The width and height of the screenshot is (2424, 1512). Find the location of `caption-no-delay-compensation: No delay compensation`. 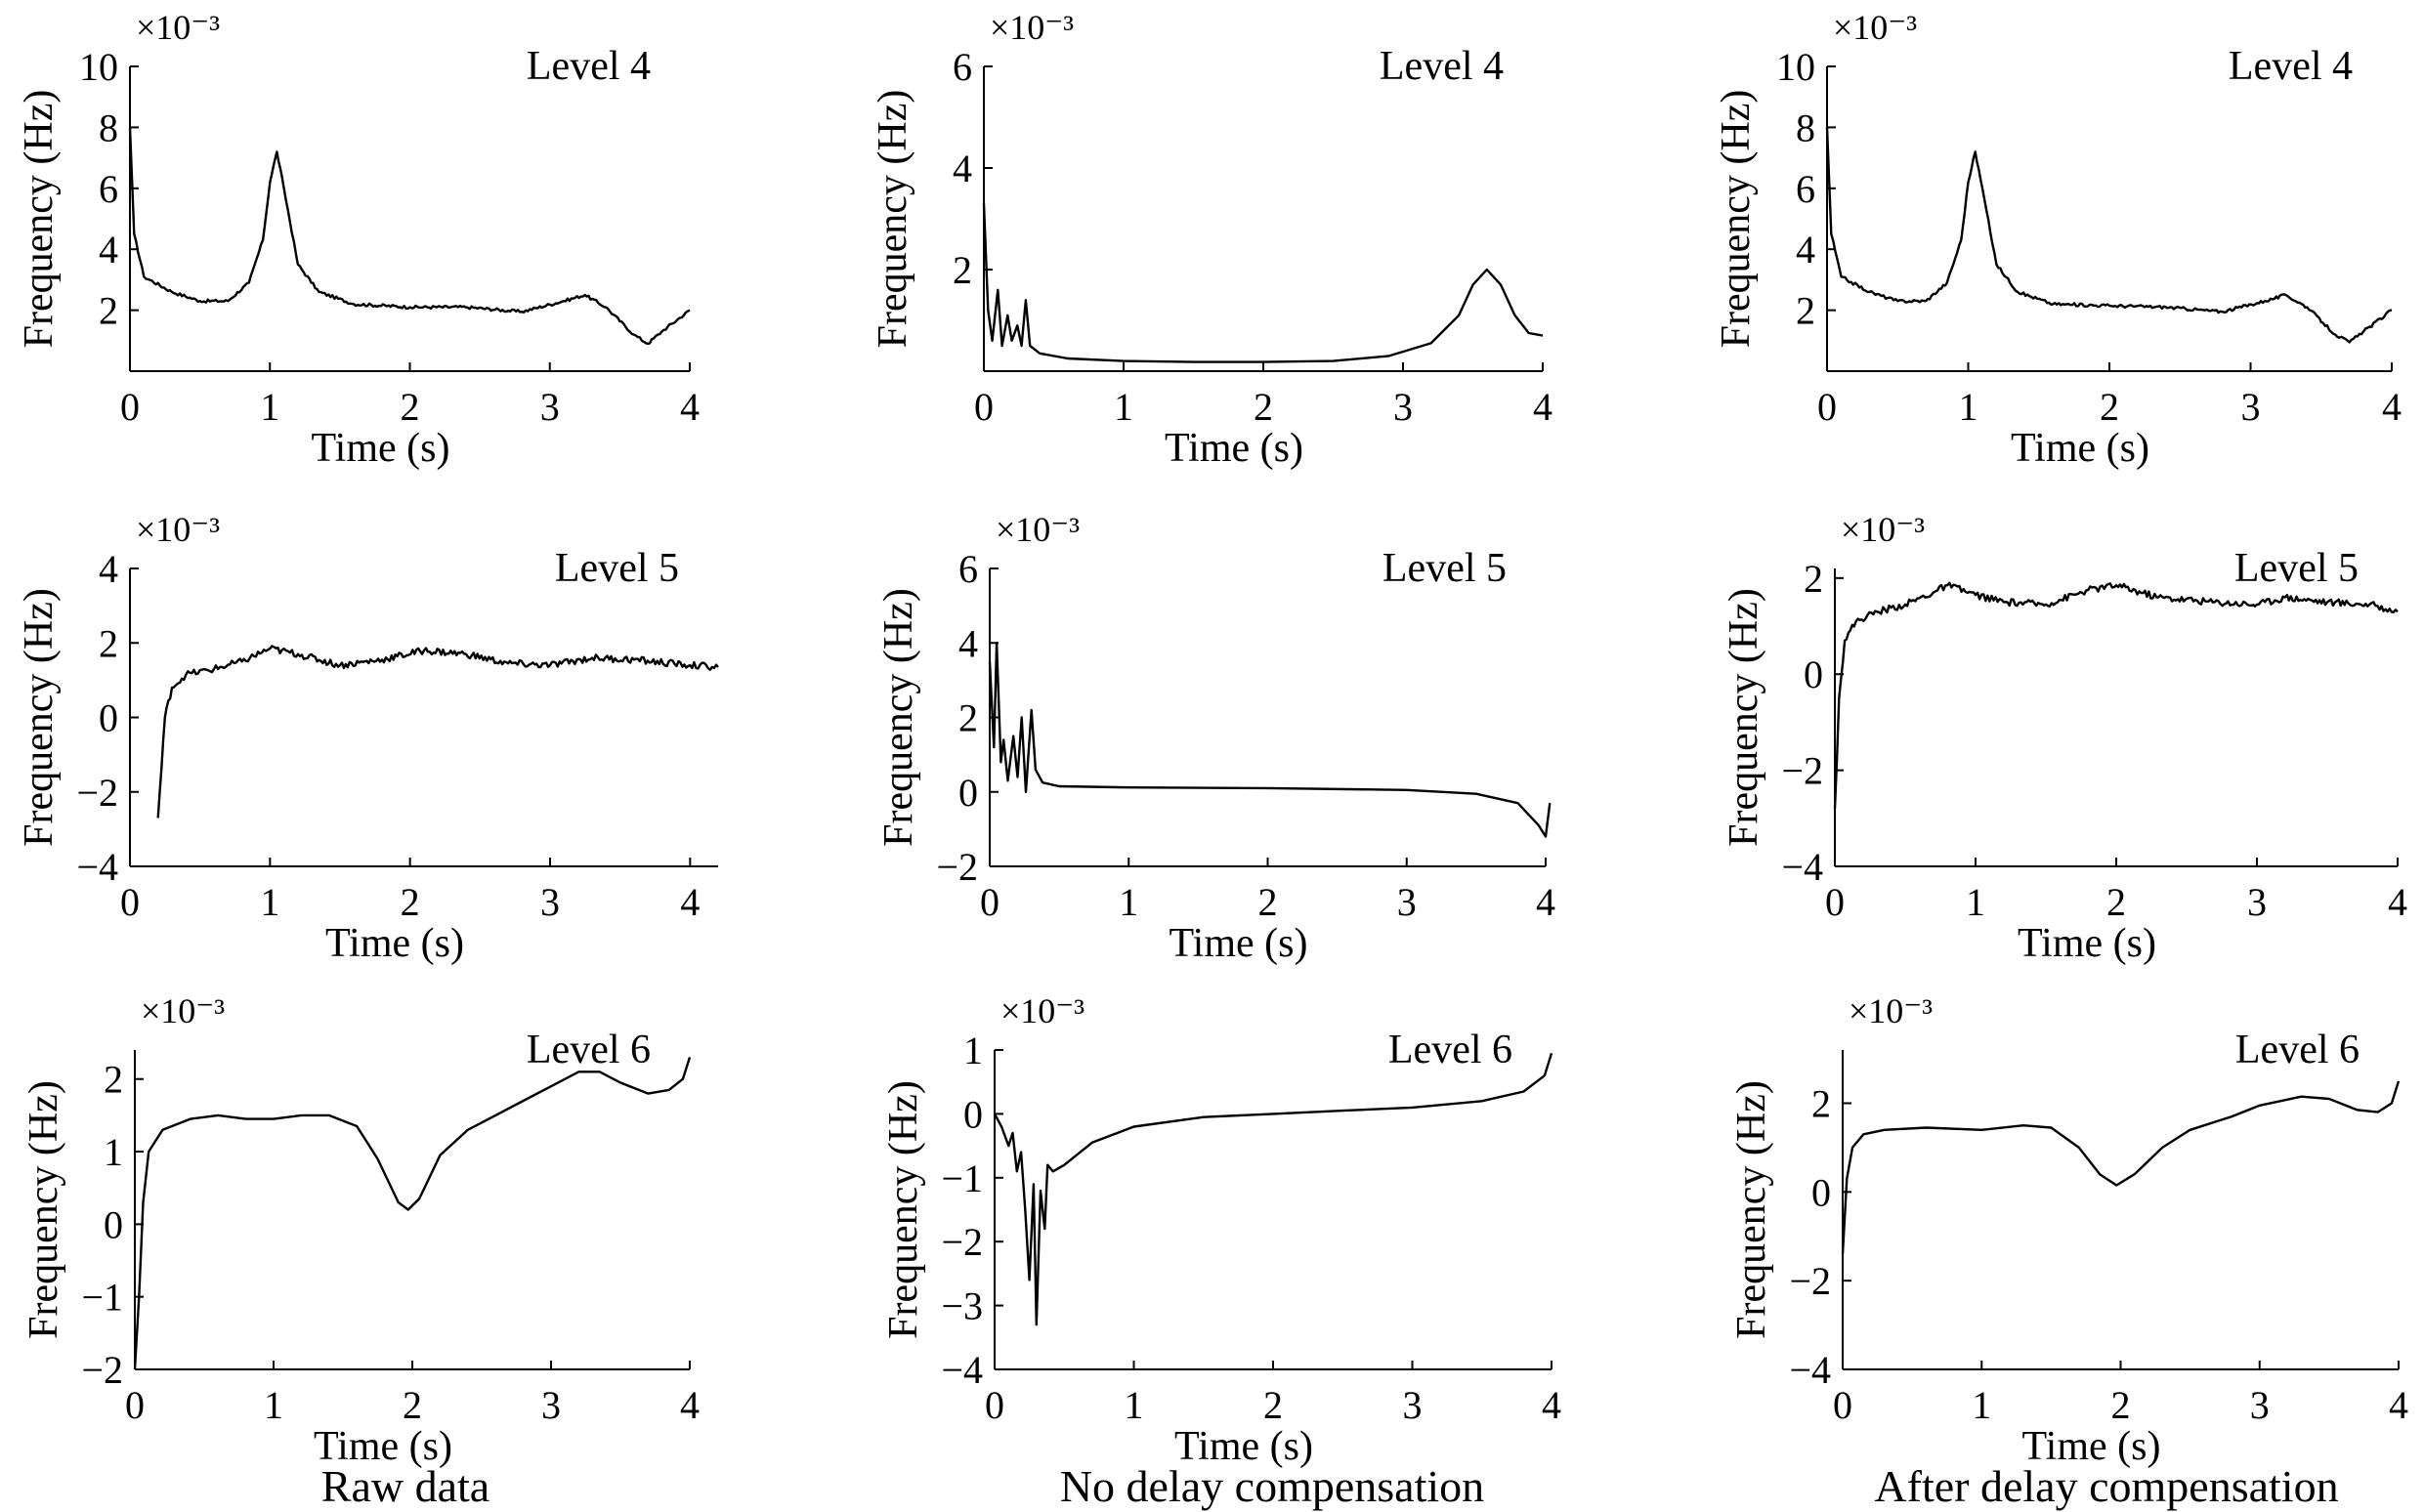

caption-no-delay-compensation: No delay compensation is located at coordinates (1272, 1486).